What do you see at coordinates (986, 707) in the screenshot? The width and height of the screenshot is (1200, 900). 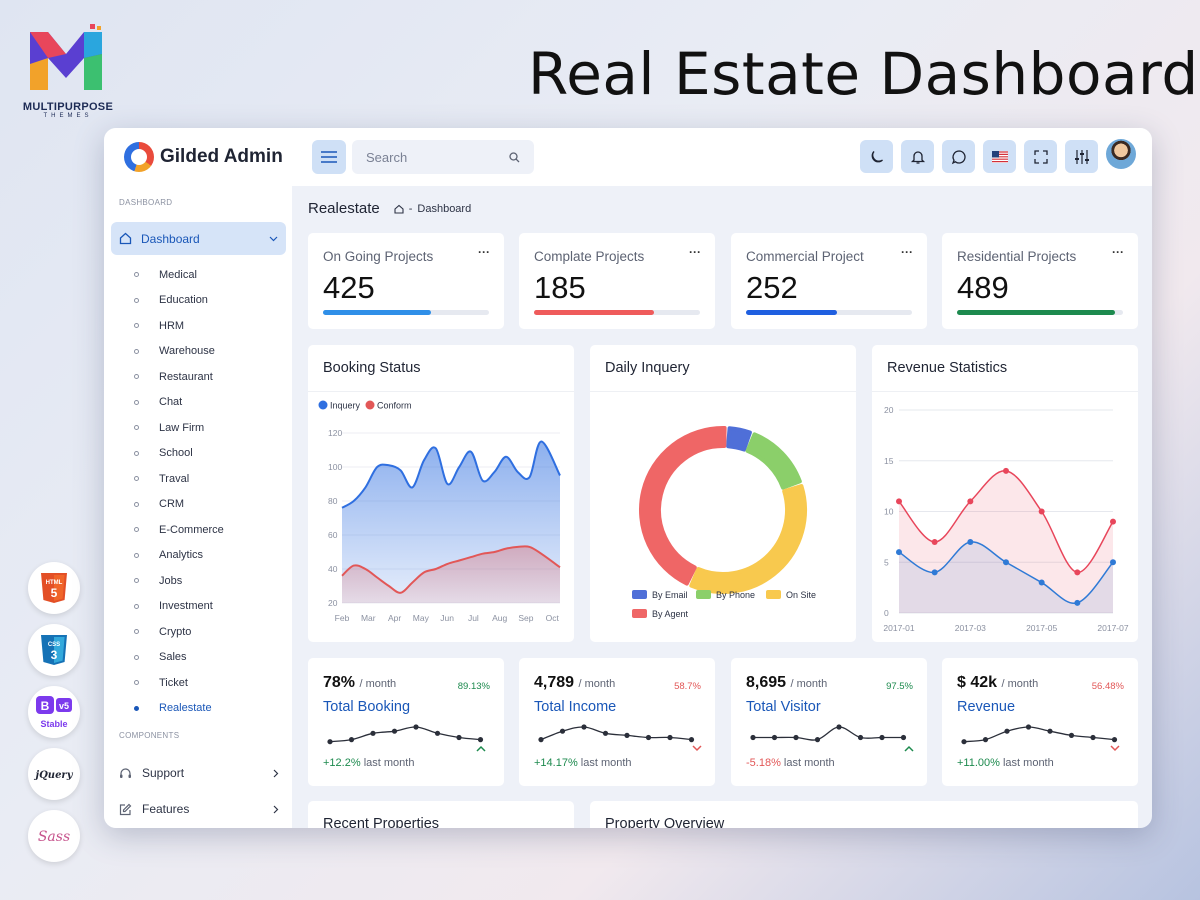 I see `metric-name: Revenue` at bounding box center [986, 707].